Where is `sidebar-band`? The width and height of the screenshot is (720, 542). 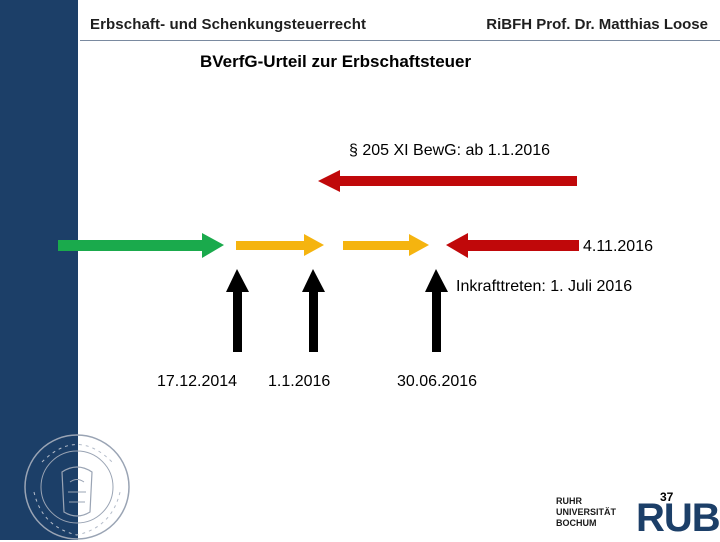
sidebar-band is located at coordinates (39, 270).